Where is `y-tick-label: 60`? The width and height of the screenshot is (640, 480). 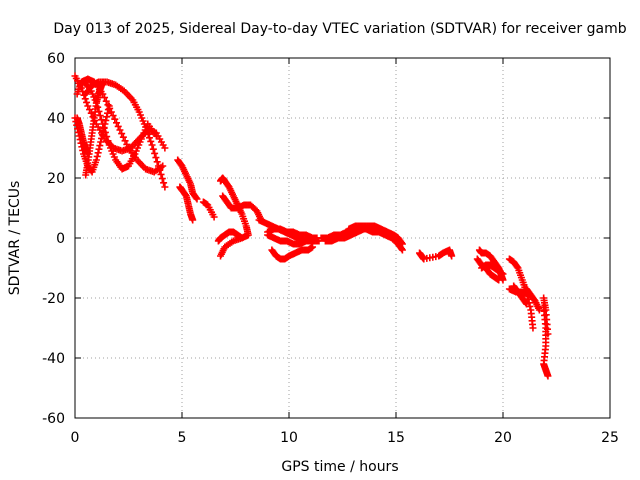
y-tick-label: 60 is located at coordinates (56, 59).